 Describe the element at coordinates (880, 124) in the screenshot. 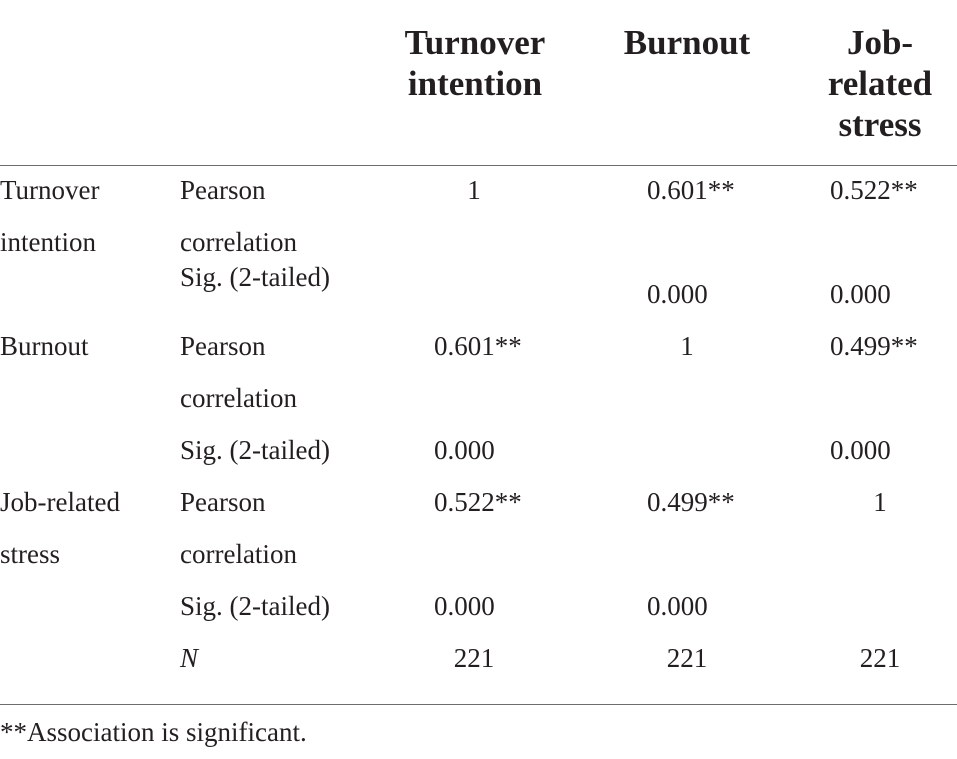

I see `header-line: stress` at that location.